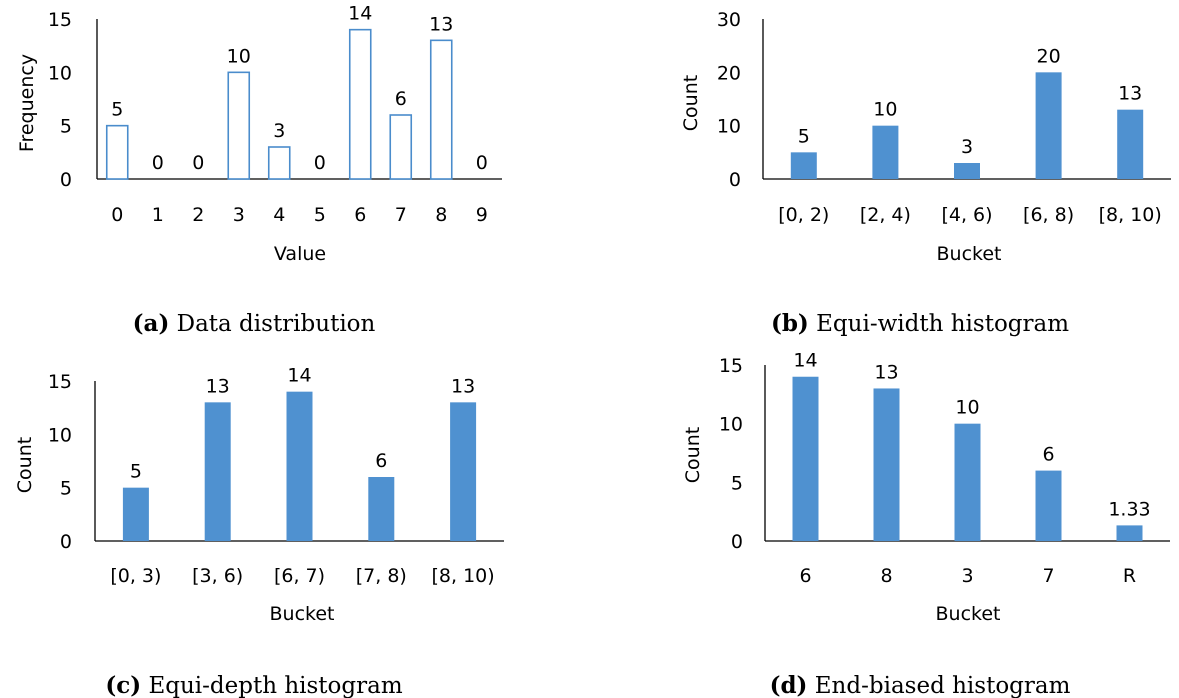  Describe the element at coordinates (217, 576) in the screenshot. I see `panel-c-x-tick-label: [3, 6)` at that location.